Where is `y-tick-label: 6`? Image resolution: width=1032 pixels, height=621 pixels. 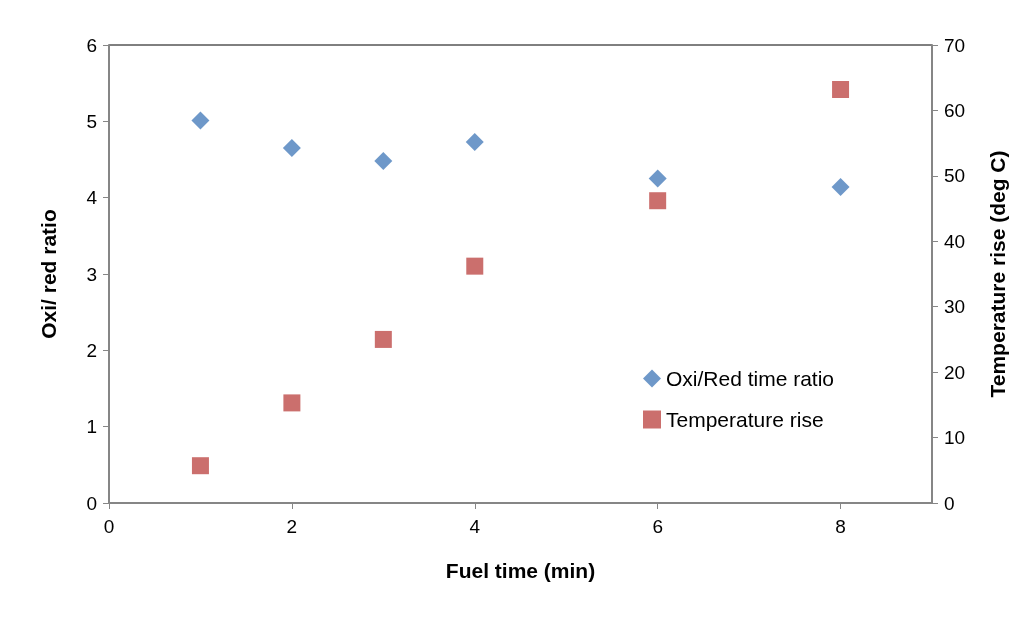 y-tick-label: 6 is located at coordinates (91, 45).